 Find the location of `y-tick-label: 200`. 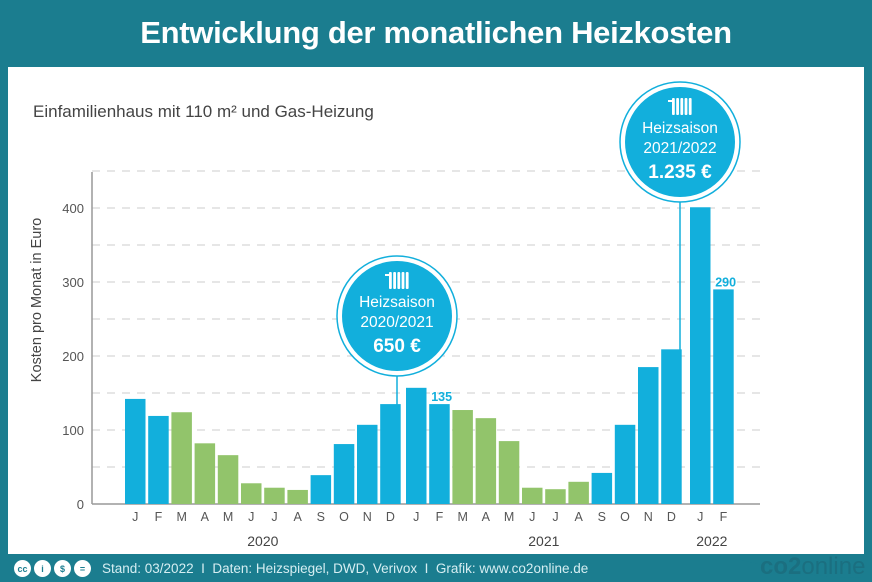

y-tick-label: 200 is located at coordinates (73, 356).